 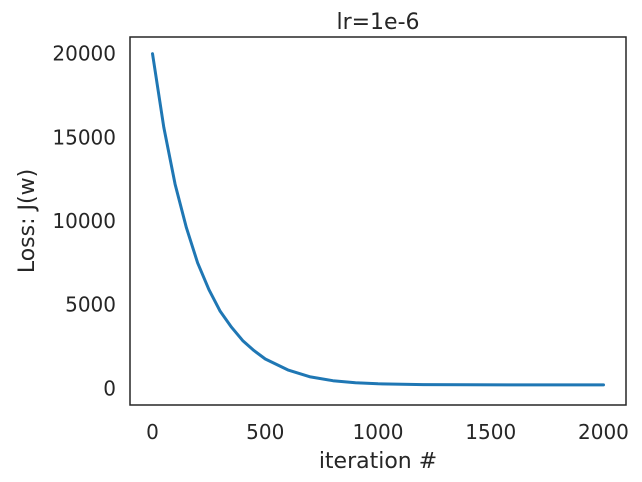 I want to click on x-tick-label: 500, so click(x=265, y=432).